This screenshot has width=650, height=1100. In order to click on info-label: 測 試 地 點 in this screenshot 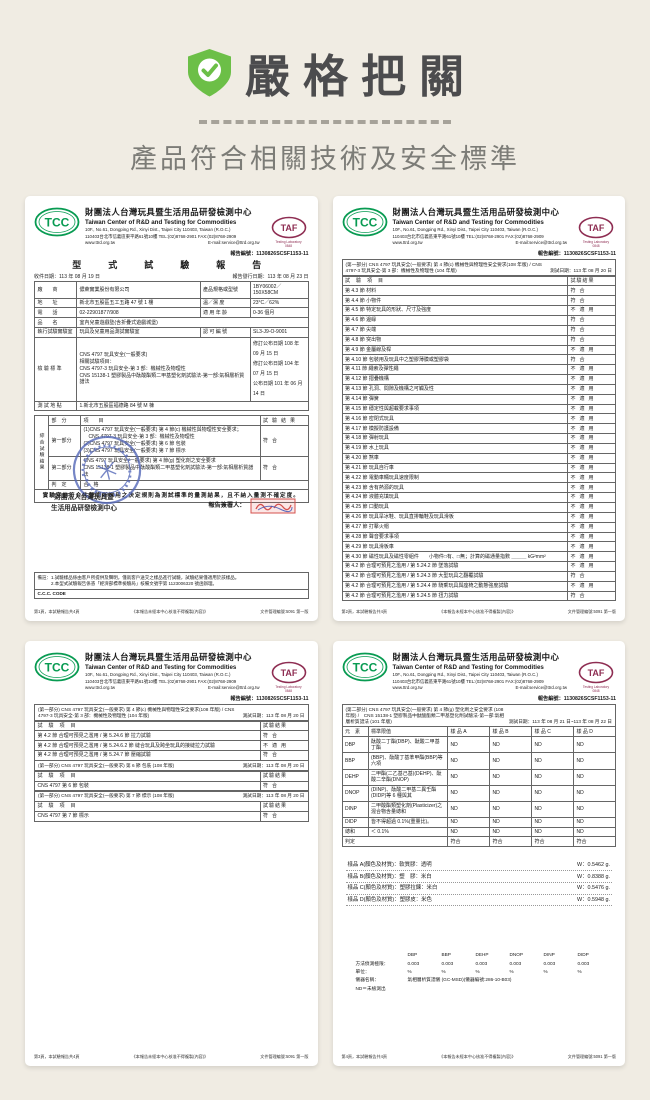, I will do `click(55, 406)`.